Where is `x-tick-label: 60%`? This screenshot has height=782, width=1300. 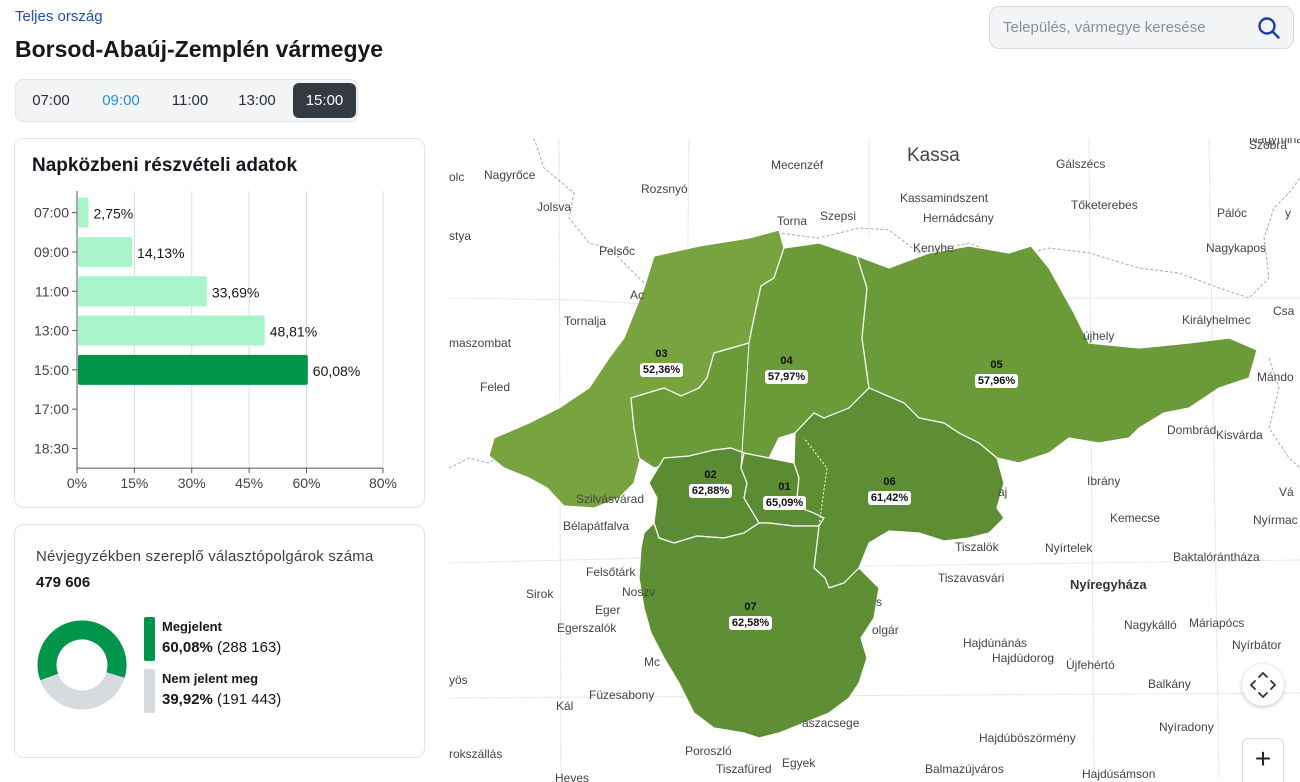 x-tick-label: 60% is located at coordinates (306, 483).